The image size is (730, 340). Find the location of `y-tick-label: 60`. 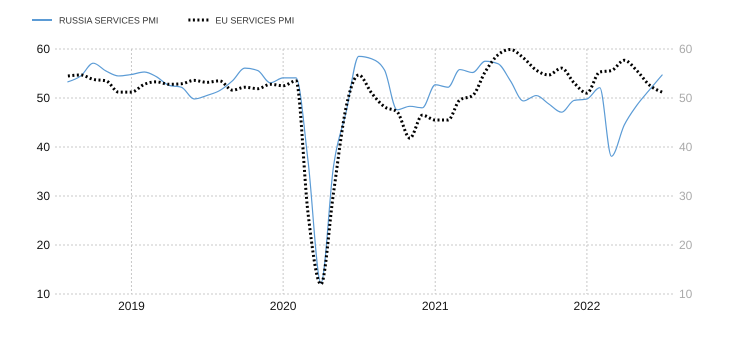

y-tick-label: 60 is located at coordinates (43, 49).